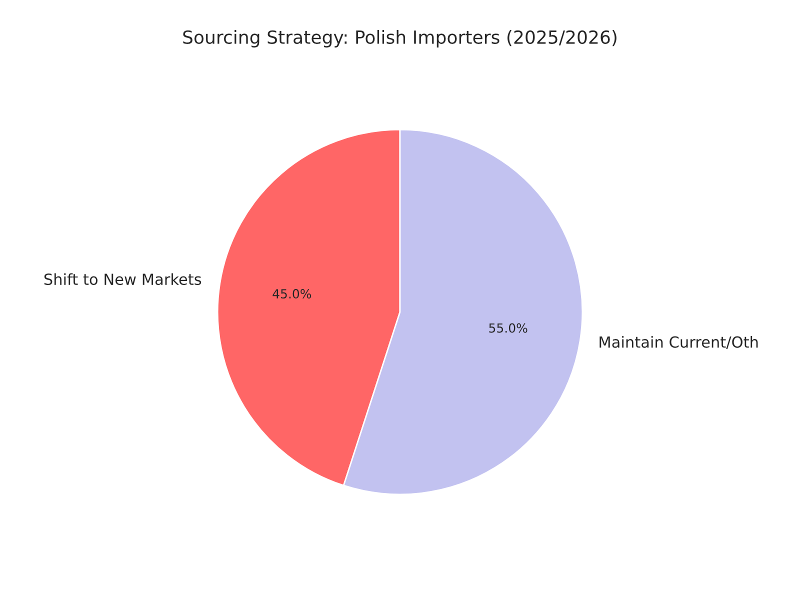 This screenshot has width=800, height=600. Describe the element at coordinates (292, 294) in the screenshot. I see `data-label: 45.0%` at that location.